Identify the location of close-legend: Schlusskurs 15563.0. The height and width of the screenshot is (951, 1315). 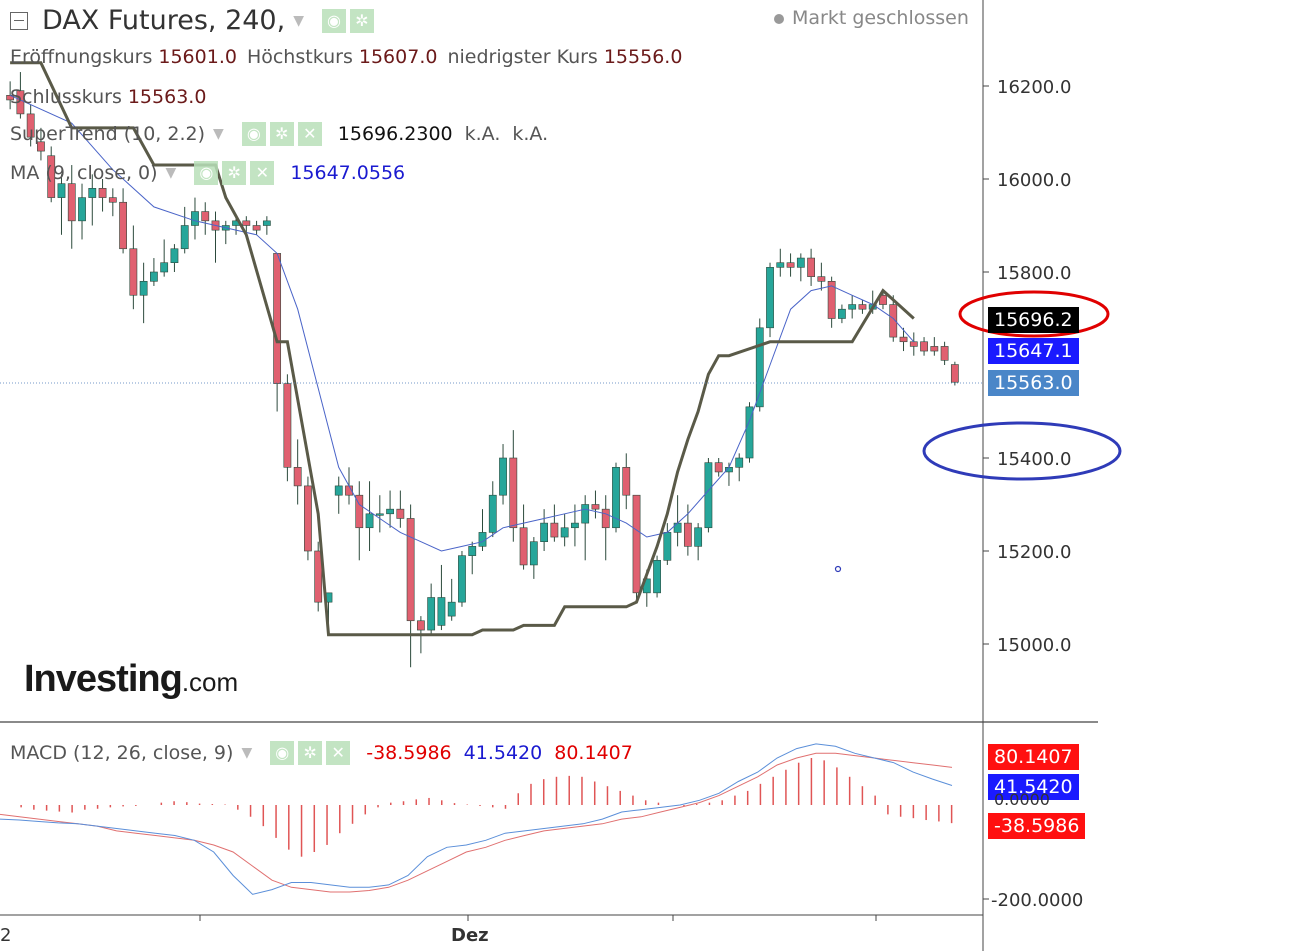
(113, 97).